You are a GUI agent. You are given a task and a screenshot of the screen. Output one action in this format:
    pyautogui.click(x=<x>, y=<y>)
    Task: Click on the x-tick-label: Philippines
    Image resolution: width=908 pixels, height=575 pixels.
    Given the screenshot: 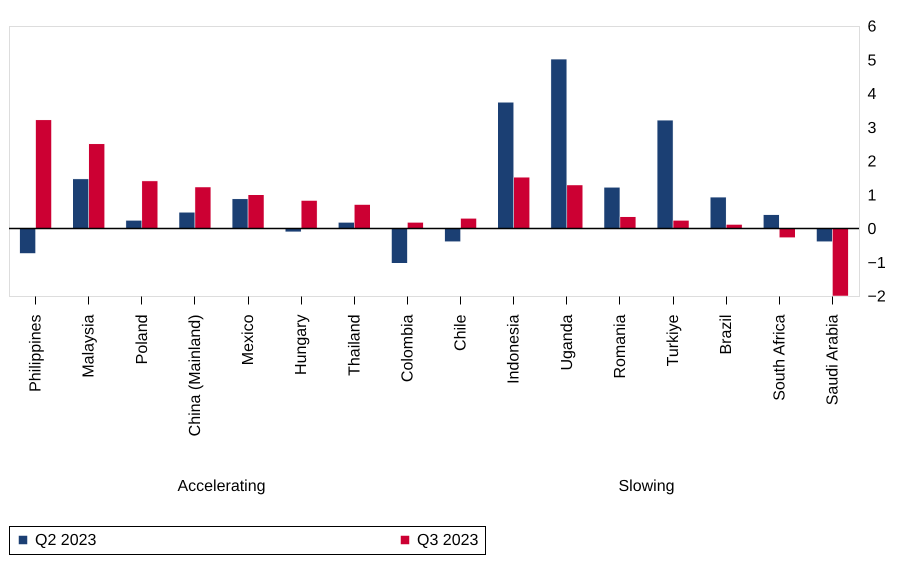 What is the action you would take?
    pyautogui.click(x=36, y=353)
    